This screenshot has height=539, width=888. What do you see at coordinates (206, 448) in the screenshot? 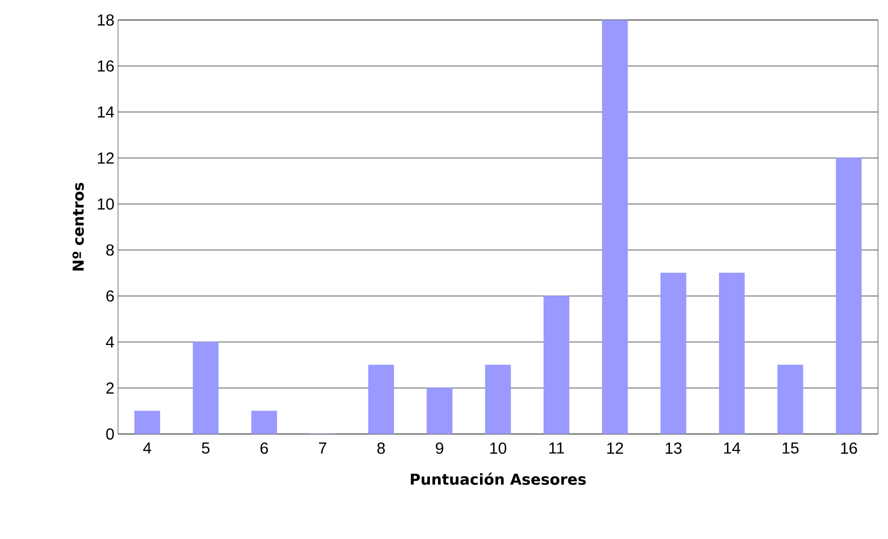
I see `x-tick-label: 5` at bounding box center [206, 448].